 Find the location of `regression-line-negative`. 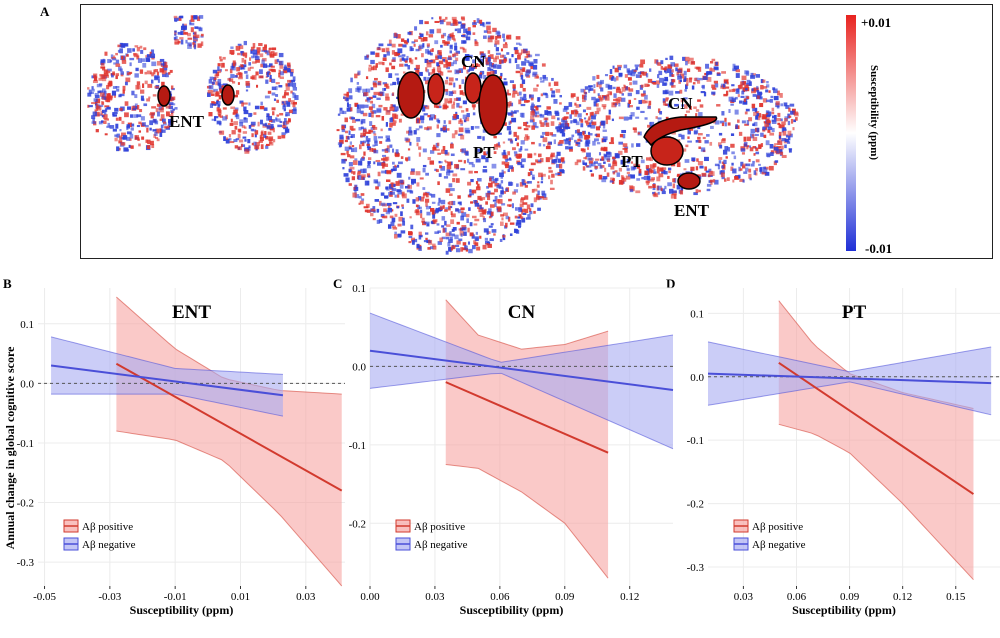

regression-line-negative is located at coordinates (849, 378).